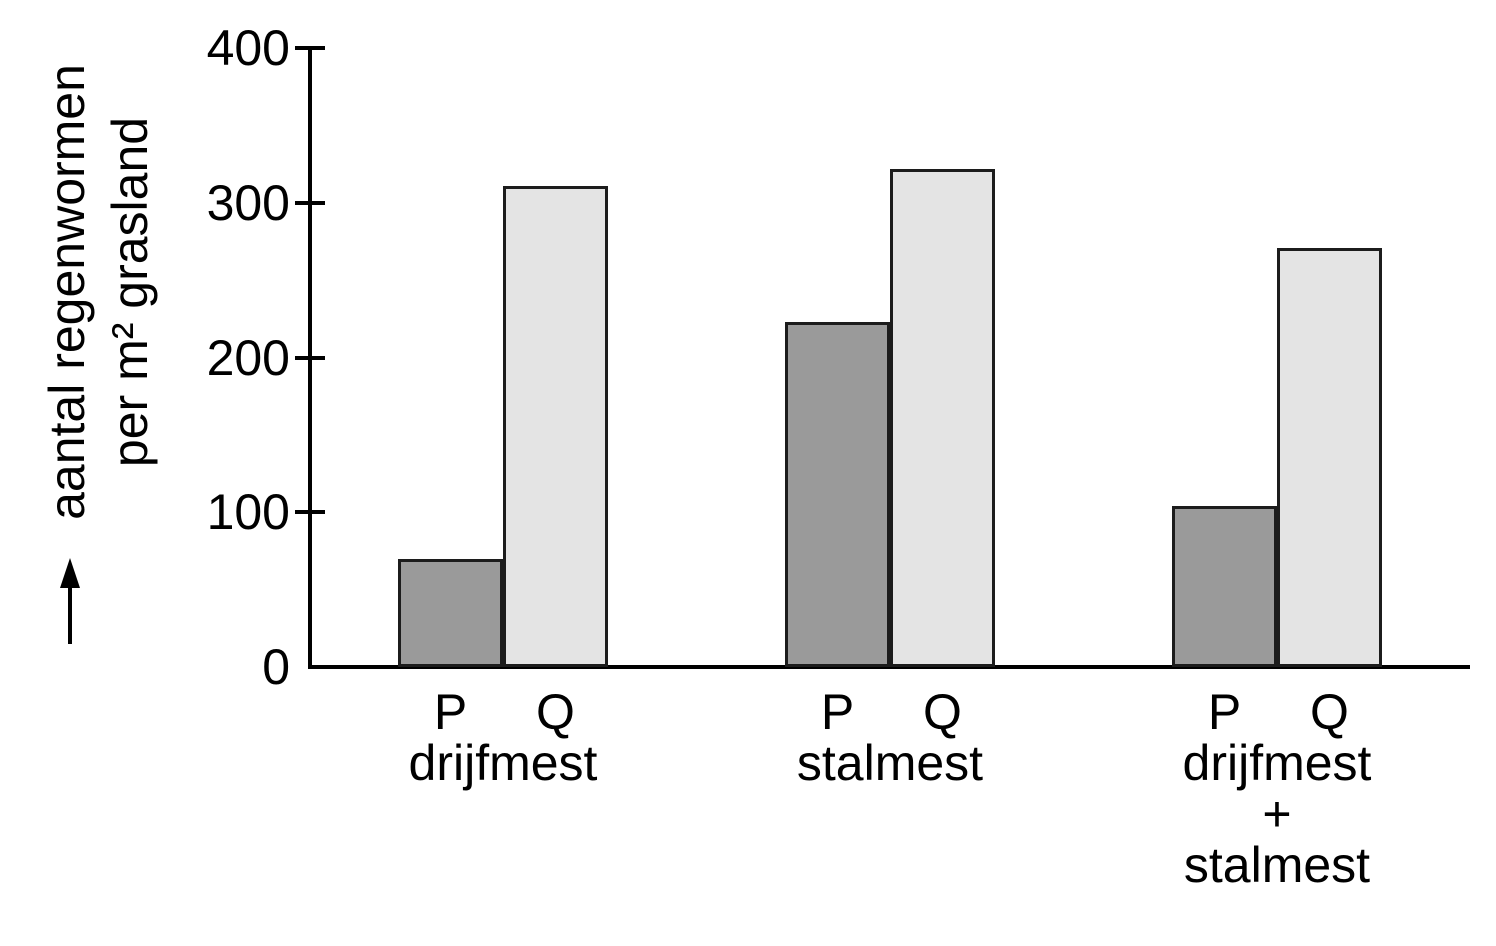 This screenshot has height=946, width=1496. I want to click on bar-P-drijfmest, so click(450, 613).